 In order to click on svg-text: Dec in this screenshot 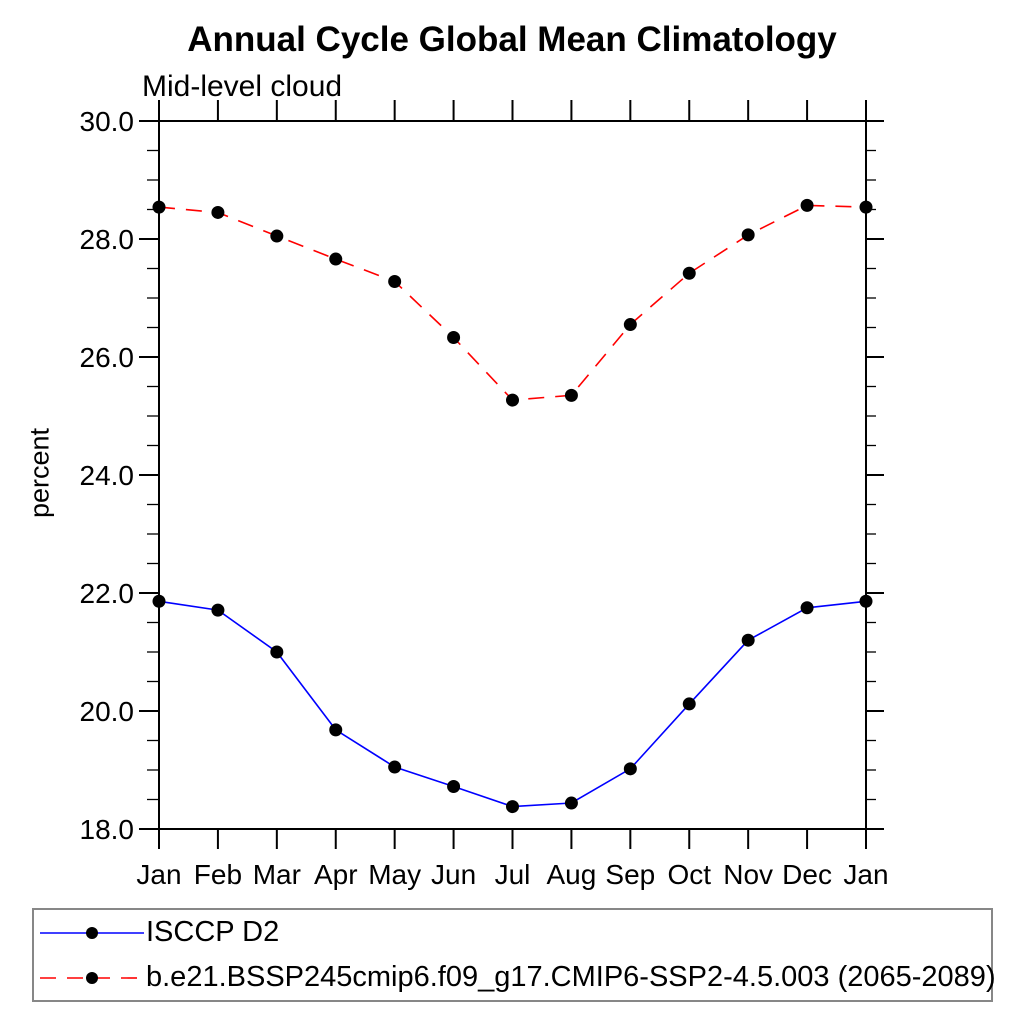, I will do `click(807, 874)`.